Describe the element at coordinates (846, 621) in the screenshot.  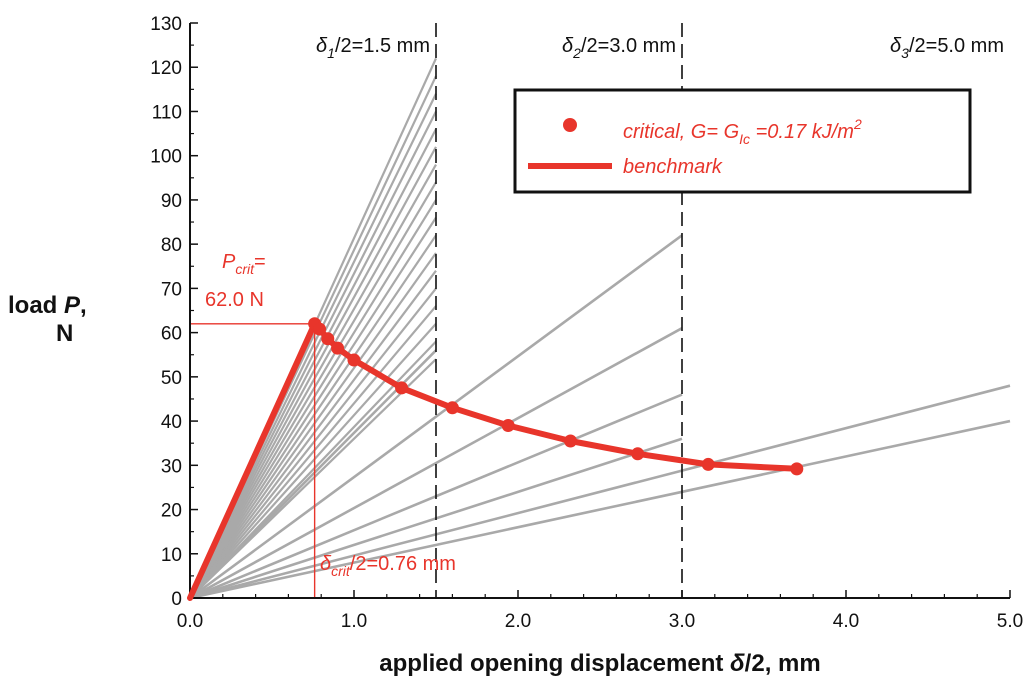
I see `x-tick-label: 4.0` at that location.